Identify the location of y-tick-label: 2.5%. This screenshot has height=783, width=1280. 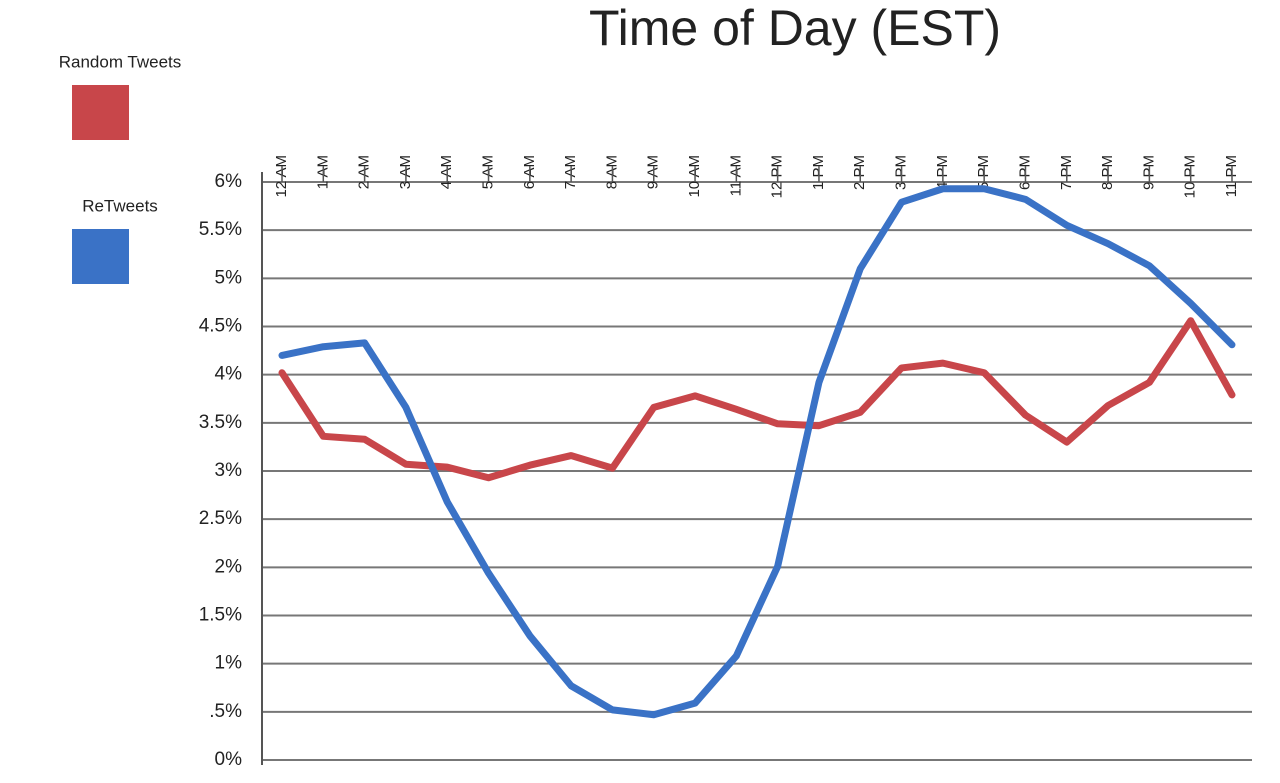
(220, 518).